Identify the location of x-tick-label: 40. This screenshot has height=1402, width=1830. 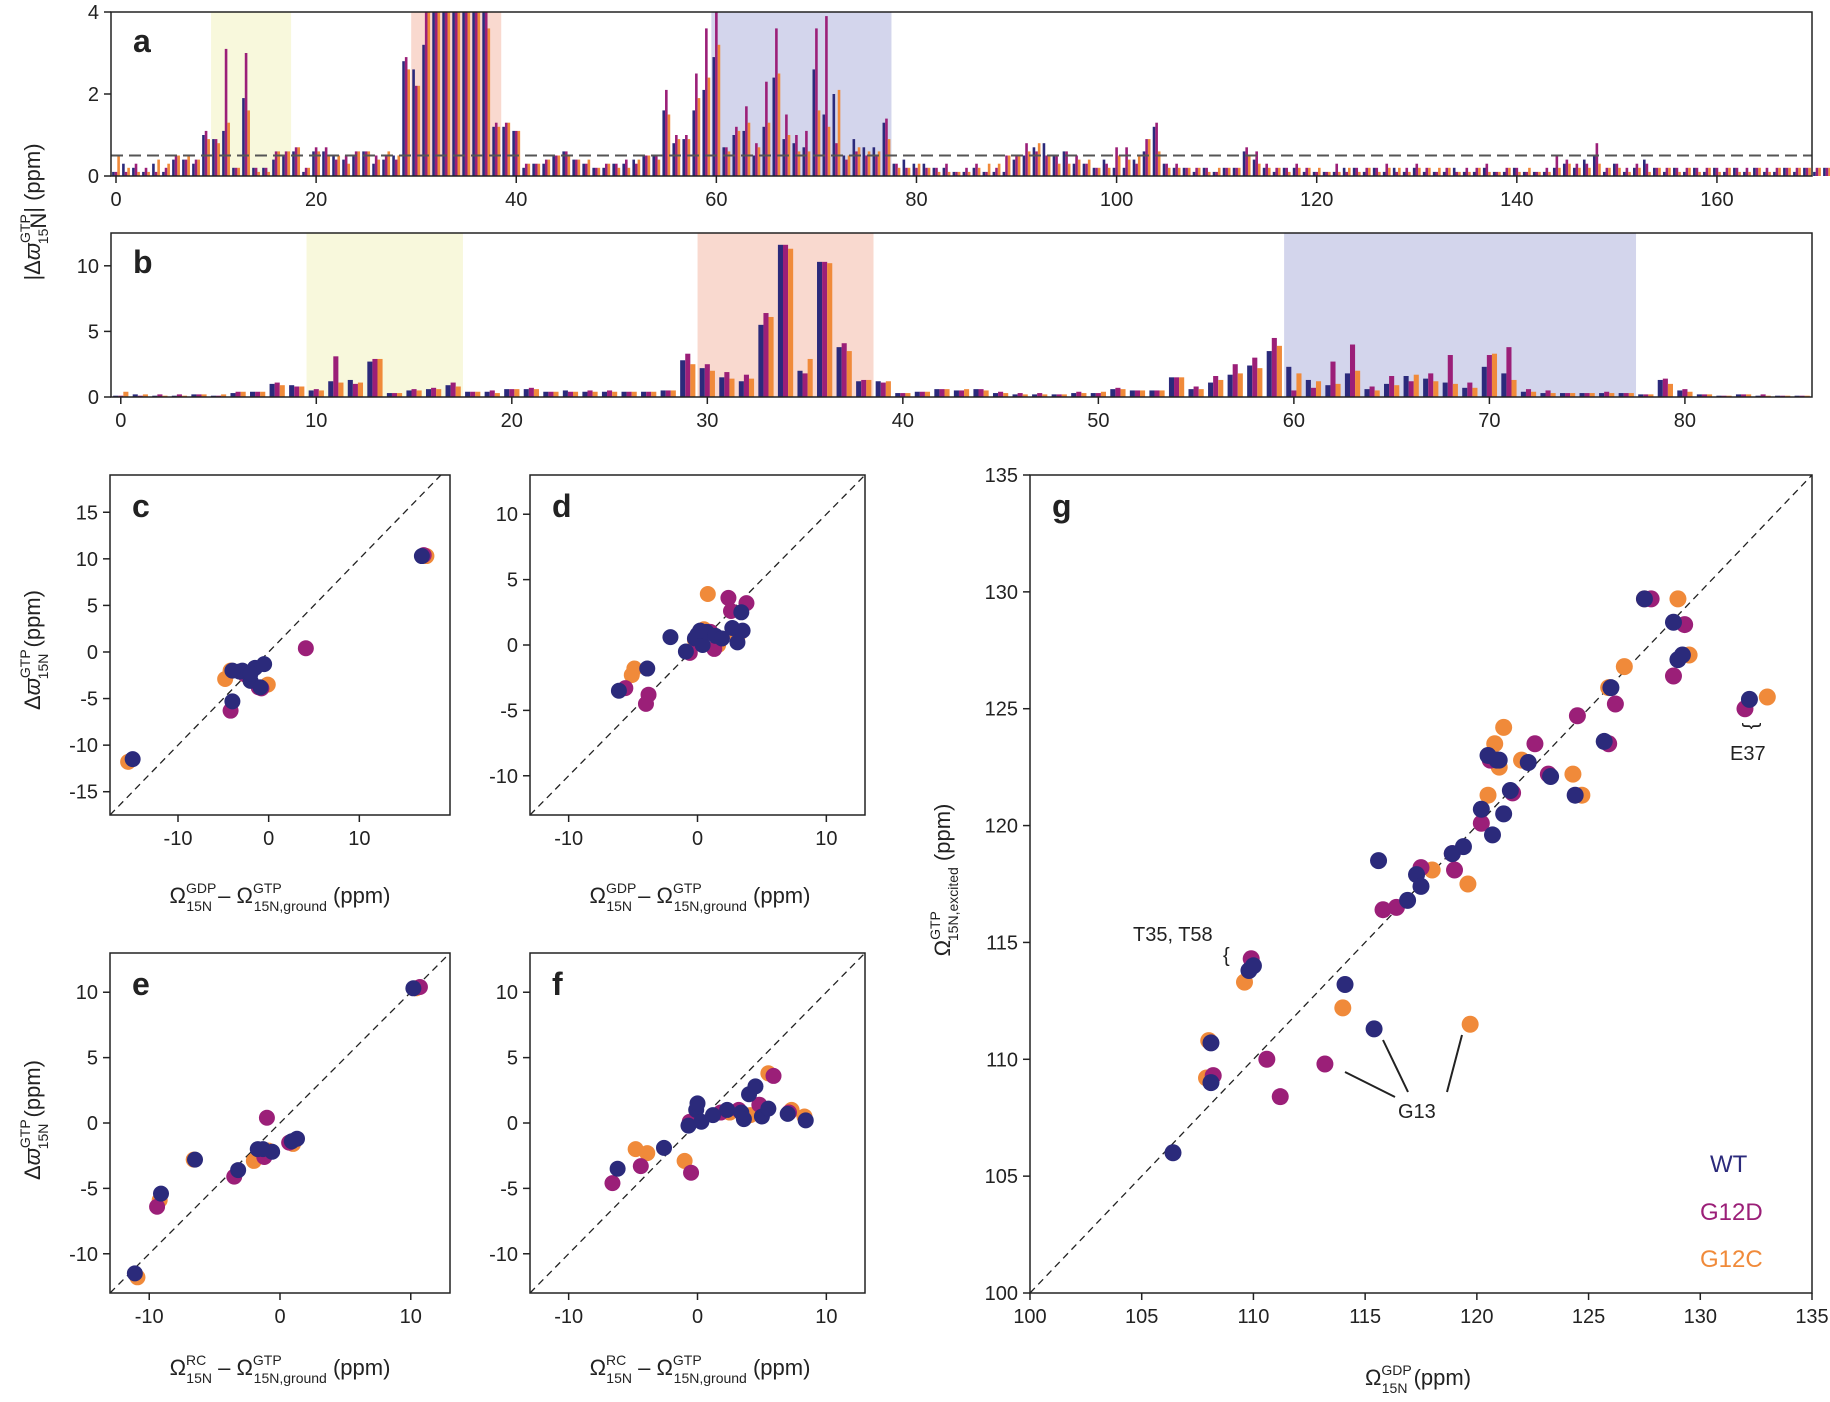
(903, 421).